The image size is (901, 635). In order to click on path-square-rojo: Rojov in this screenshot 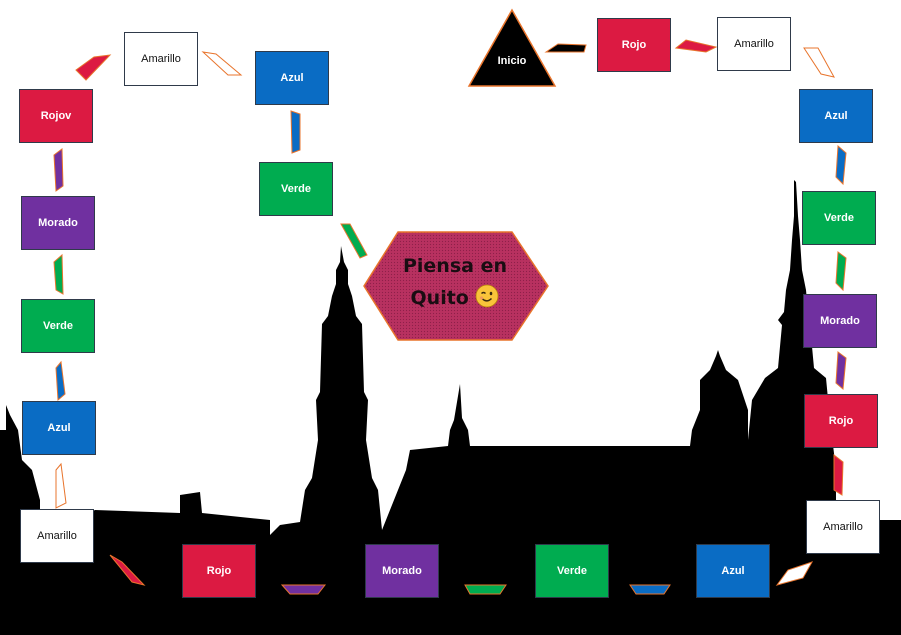, I will do `click(56, 116)`.